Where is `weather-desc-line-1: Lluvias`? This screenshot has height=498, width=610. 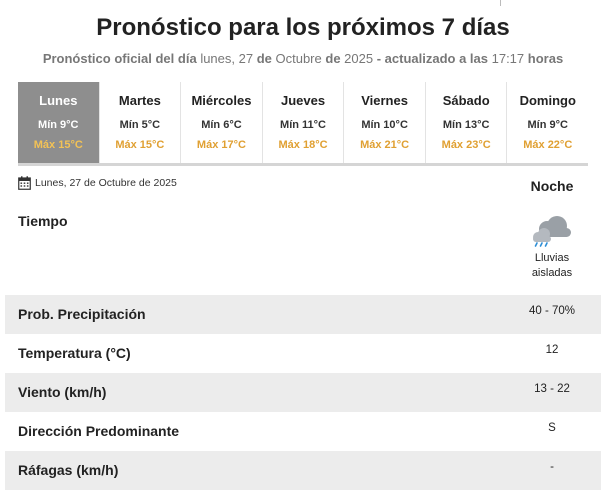
weather-desc-line-1: Lluvias is located at coordinates (552, 258).